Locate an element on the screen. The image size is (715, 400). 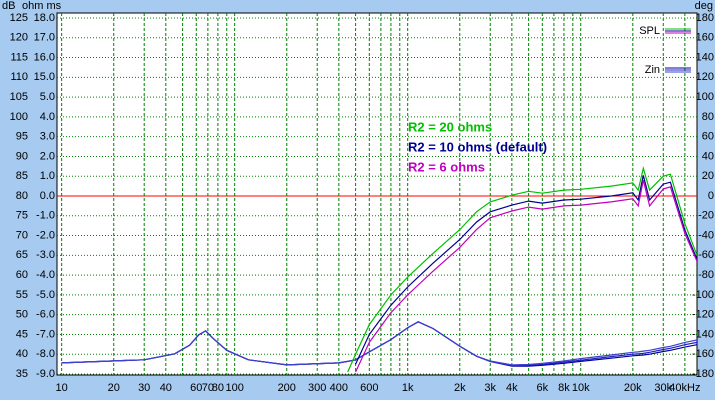
x-tick-label: 40 is located at coordinates (166, 388).